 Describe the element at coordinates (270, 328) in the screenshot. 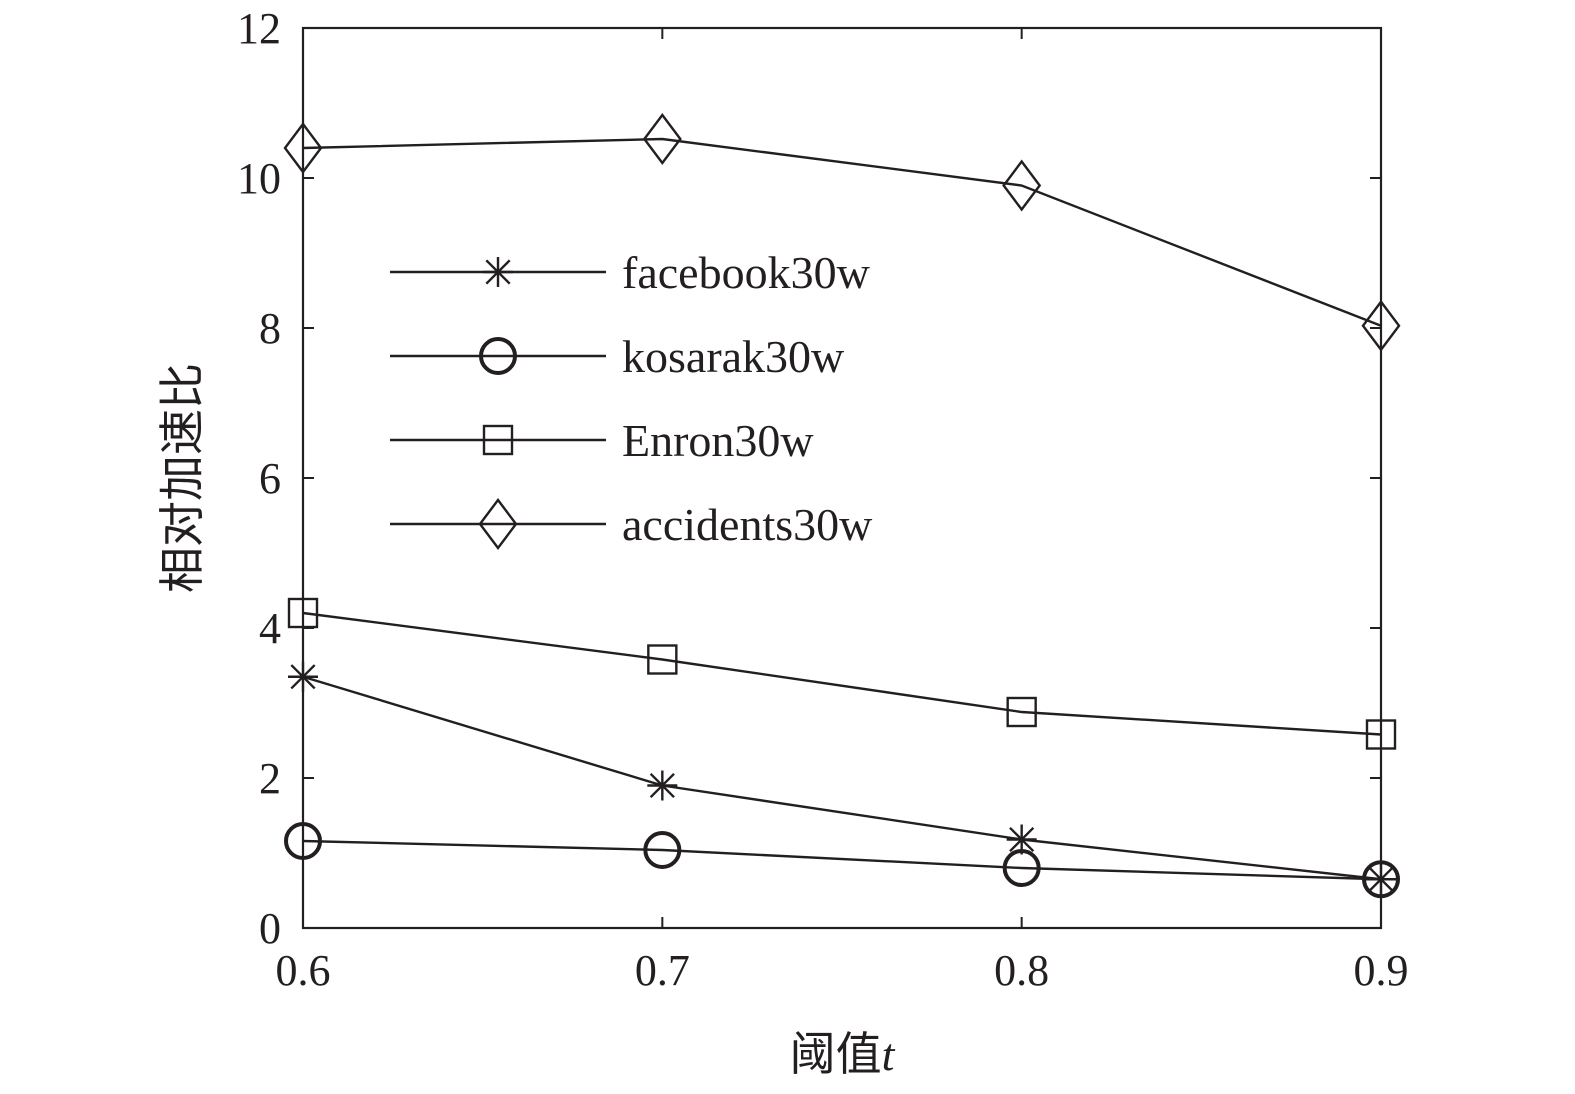

I see `y-tick-label: 8` at that location.